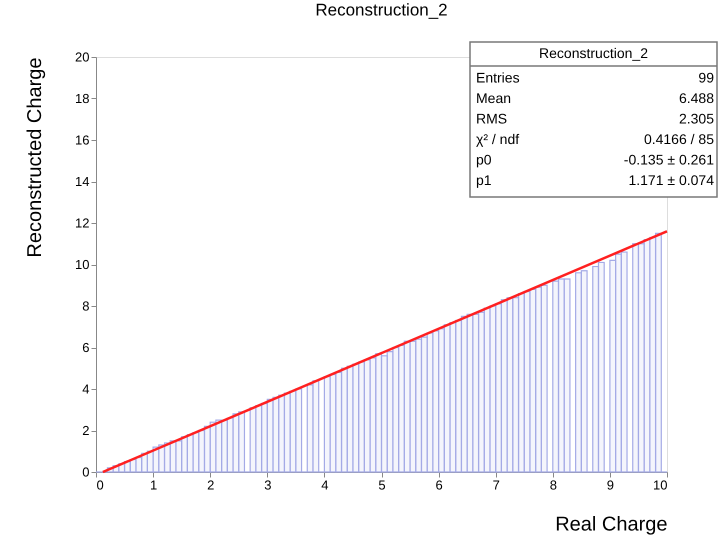  Describe the element at coordinates (86, 347) in the screenshot. I see `y-tick-label: 6` at that location.